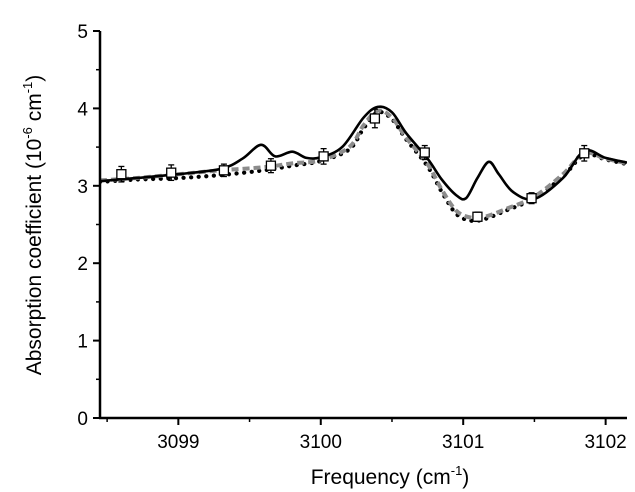 The height and width of the screenshot is (492, 635). I want to click on x-tick-label: 3100, so click(321, 442).